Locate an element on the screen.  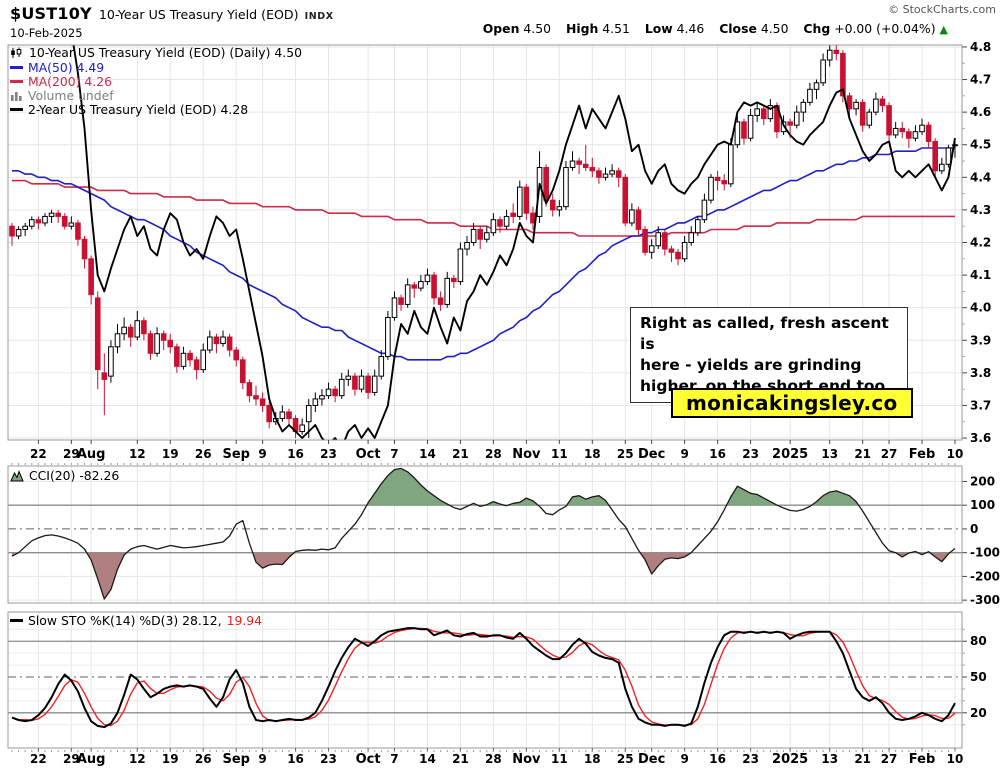
legend-ma50: MA(50) 4.49 is located at coordinates (57, 67).